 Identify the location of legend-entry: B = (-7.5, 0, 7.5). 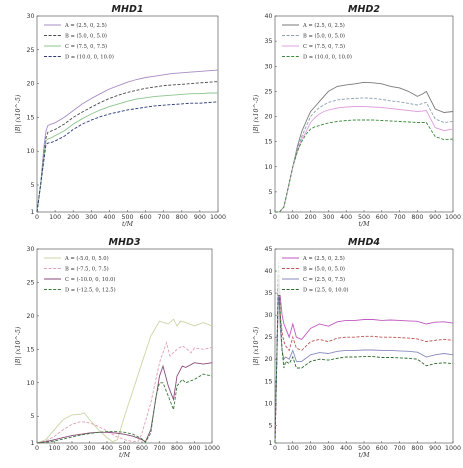
(87, 268).